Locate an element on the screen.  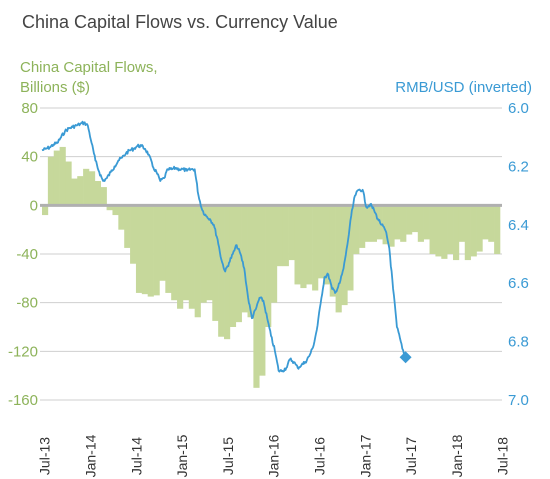
right-tick-label: 6.4 is located at coordinates (518, 225).